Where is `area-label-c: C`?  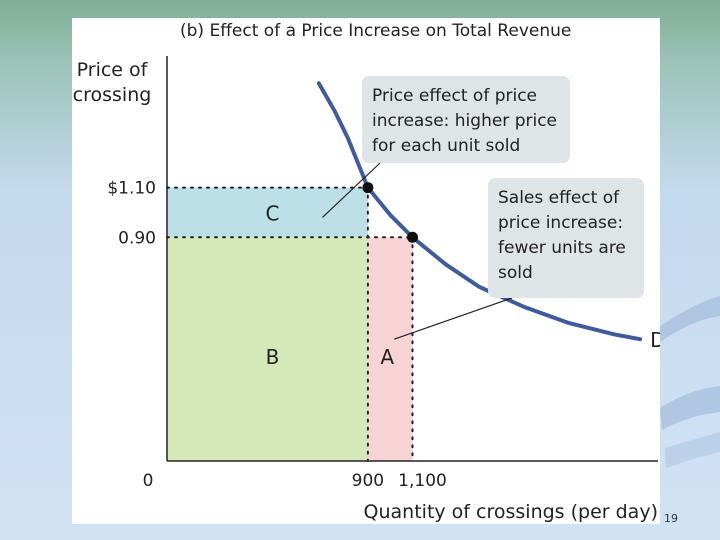
area-label-c: C is located at coordinates (272, 213).